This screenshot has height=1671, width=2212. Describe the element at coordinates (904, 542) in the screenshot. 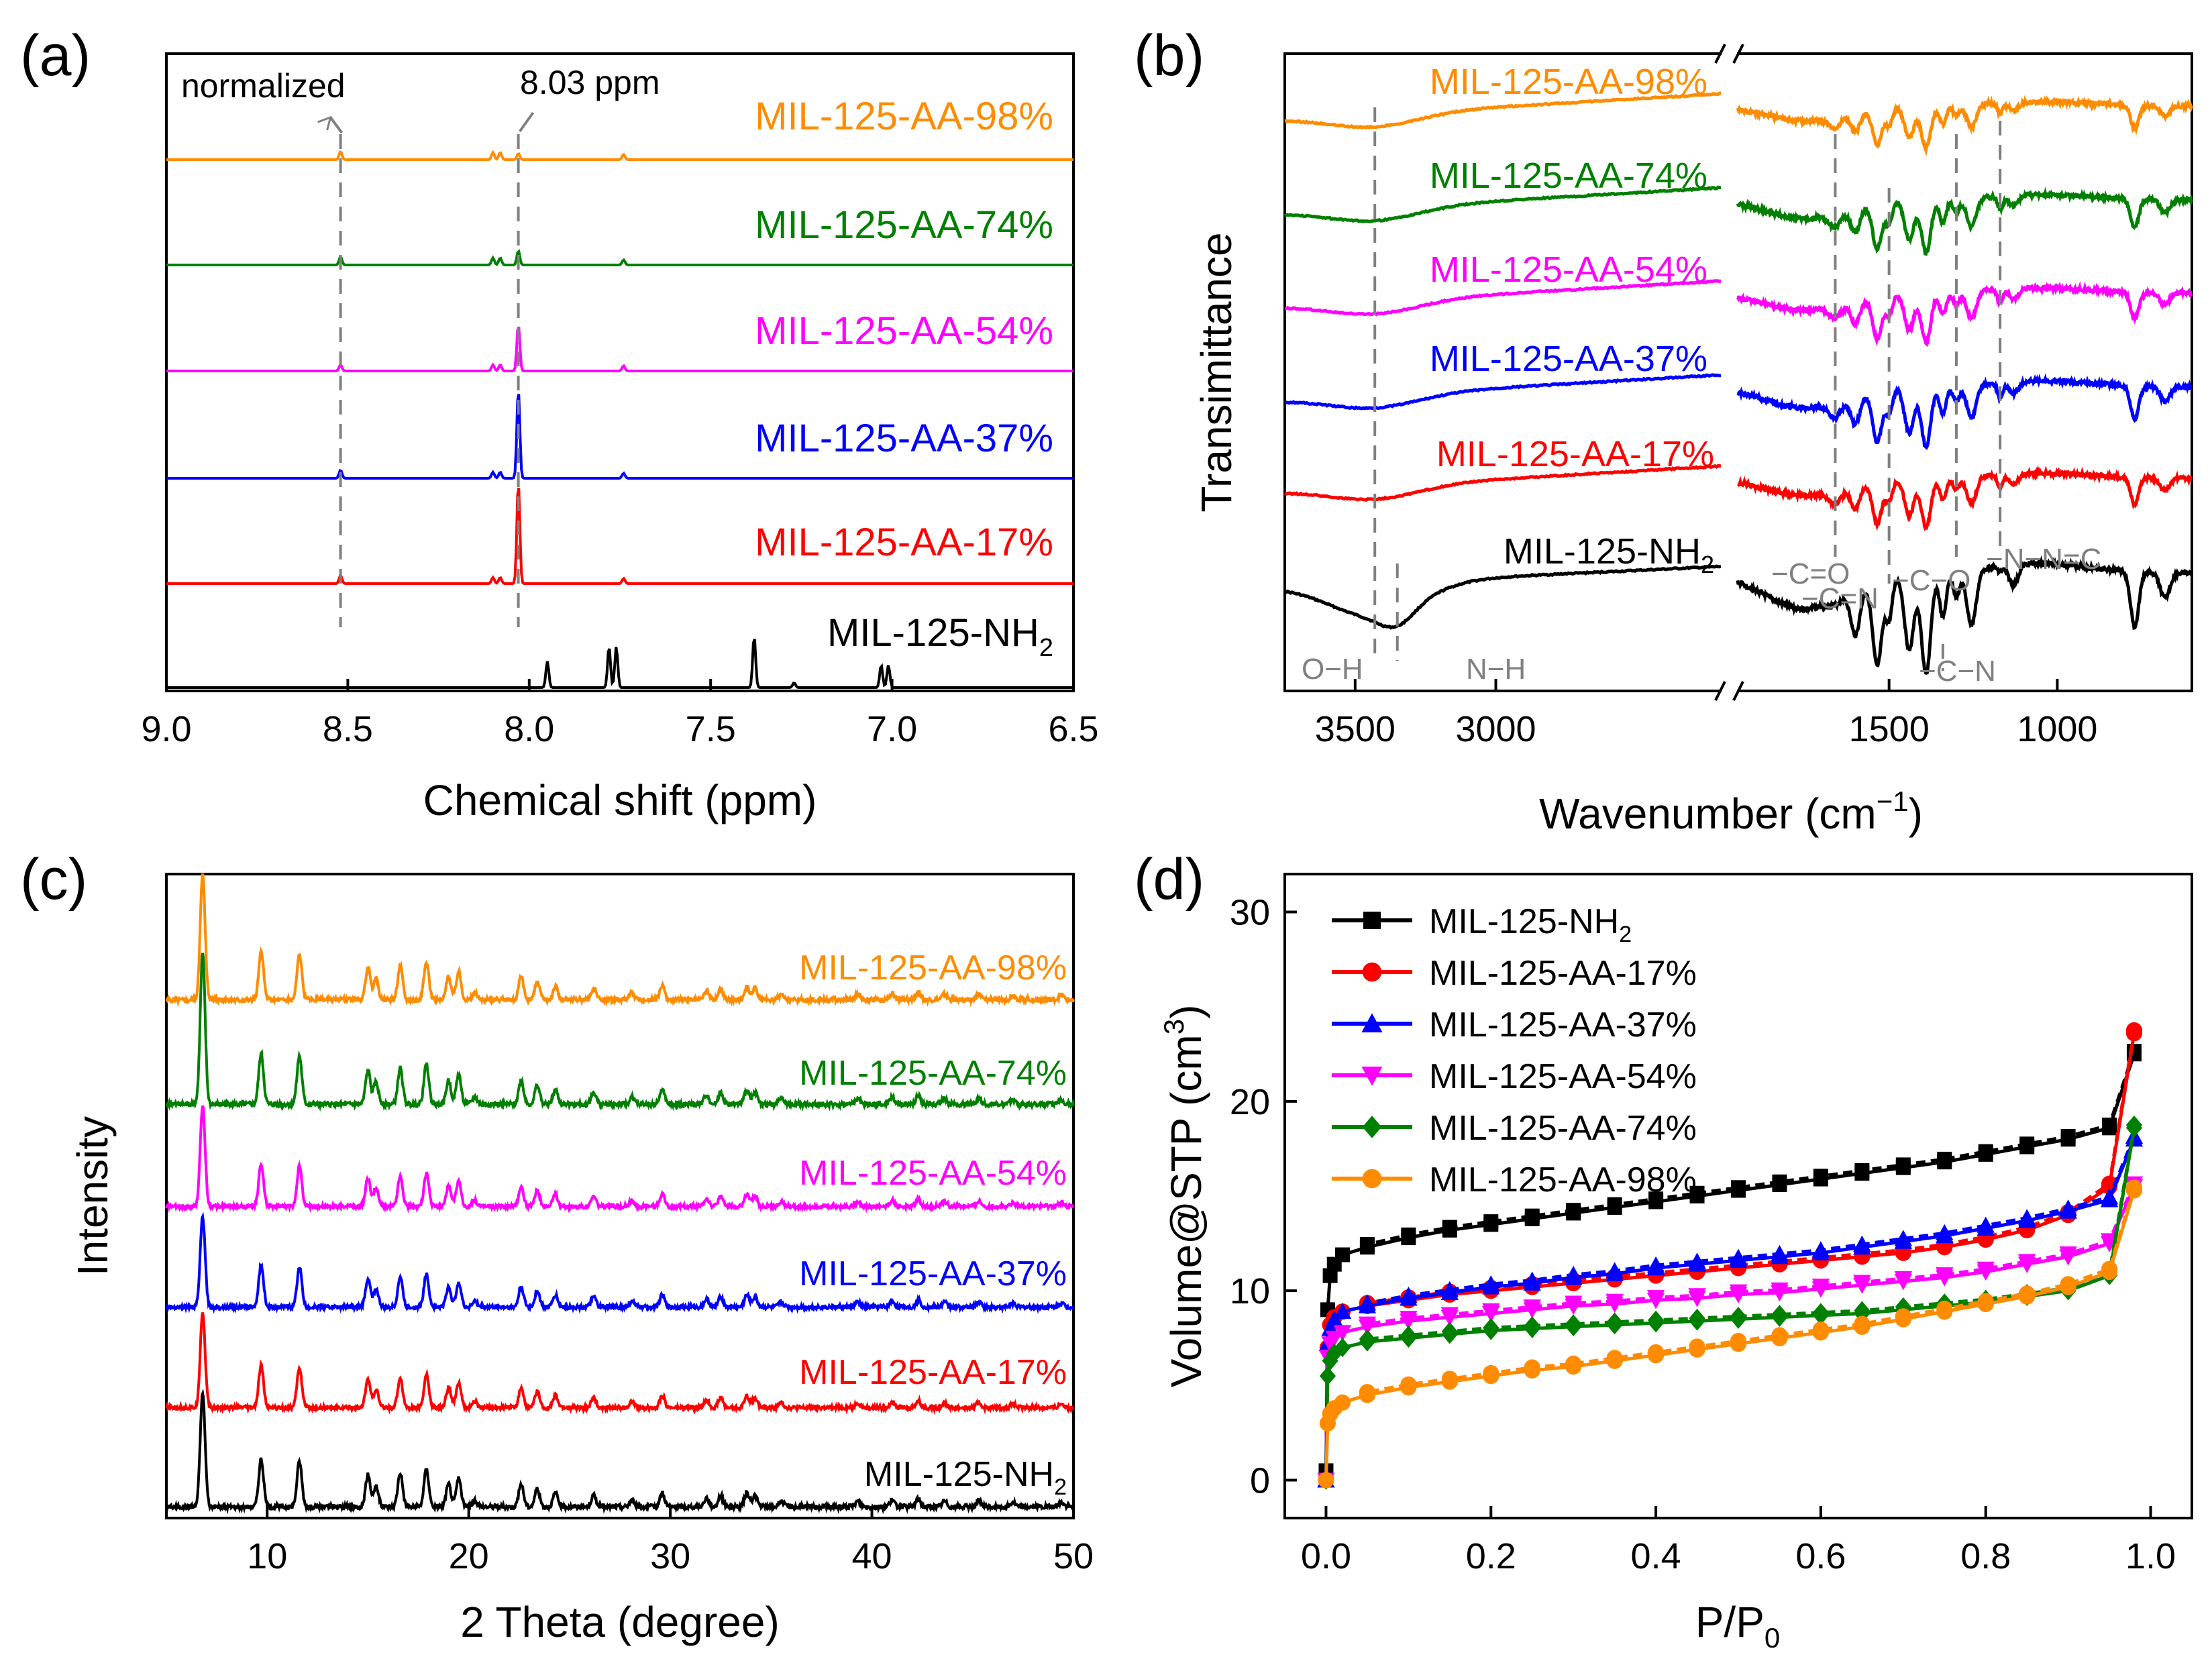

I see `panel-a-series-label-1: MIL-125-AA-17%` at that location.